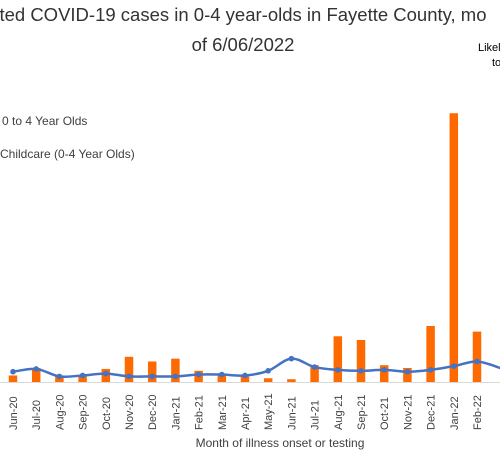  What do you see at coordinates (153, 412) in the screenshot?
I see `x-tick-label-Dec-20: Dec-20` at bounding box center [153, 412].